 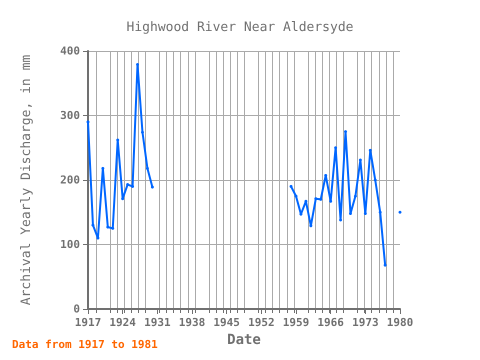 What do you see at coordinates (76, 309) in the screenshot?
I see `y-tick-label: 0` at bounding box center [76, 309].